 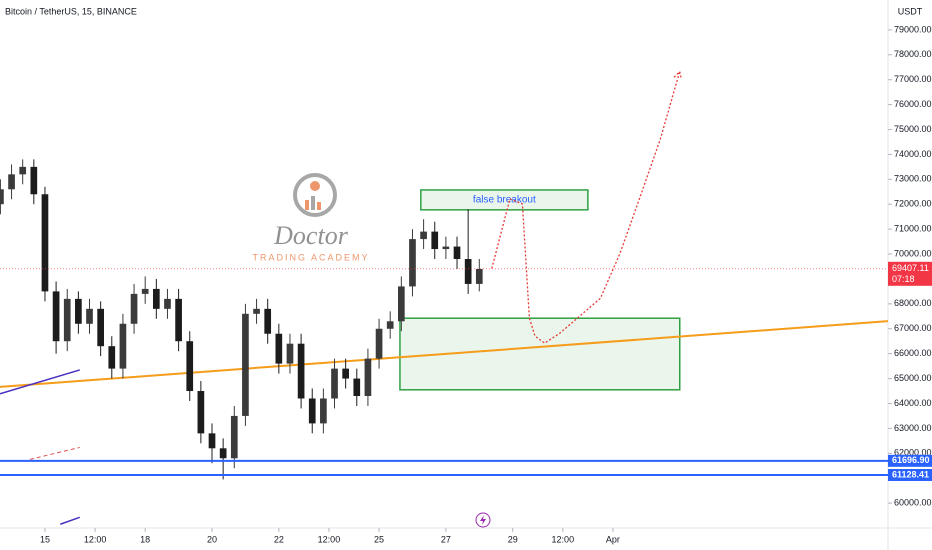 I want to click on y-tick-label: 60000.00, so click(x=913, y=502).